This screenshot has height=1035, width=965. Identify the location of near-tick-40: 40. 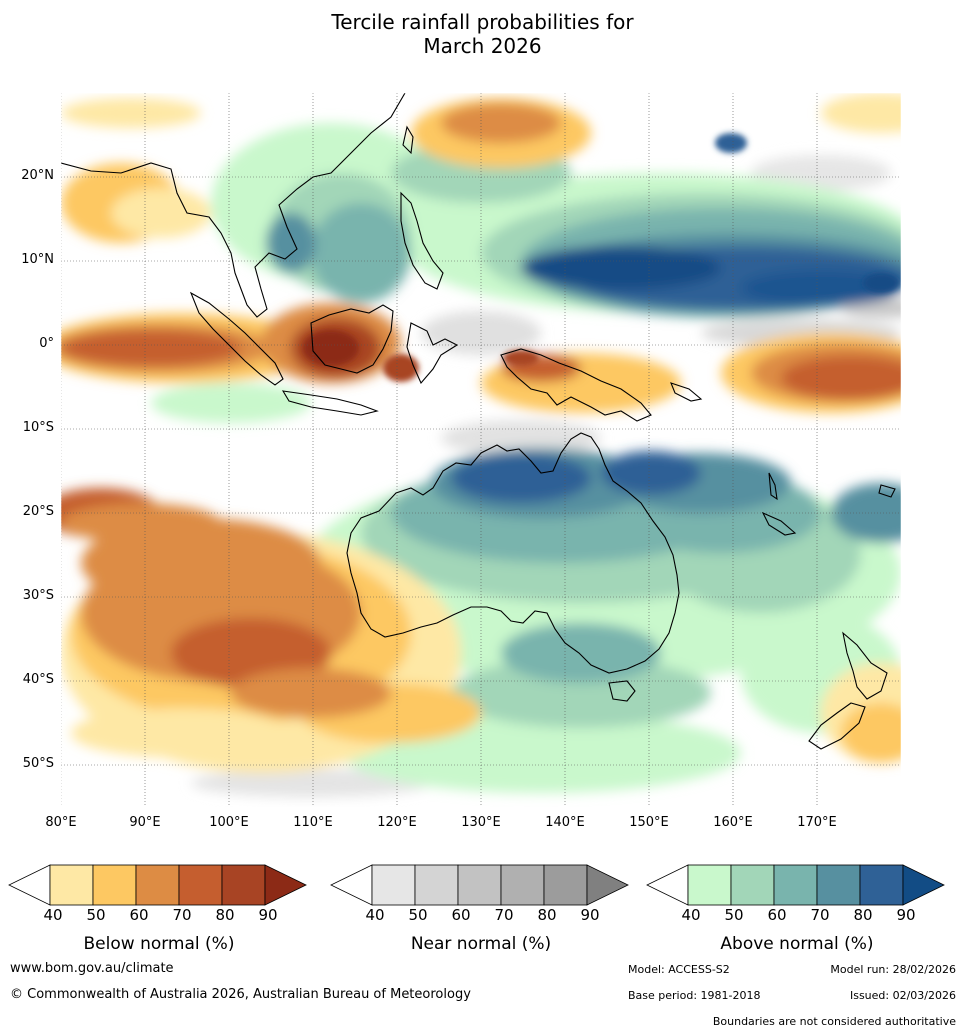
(375, 915).